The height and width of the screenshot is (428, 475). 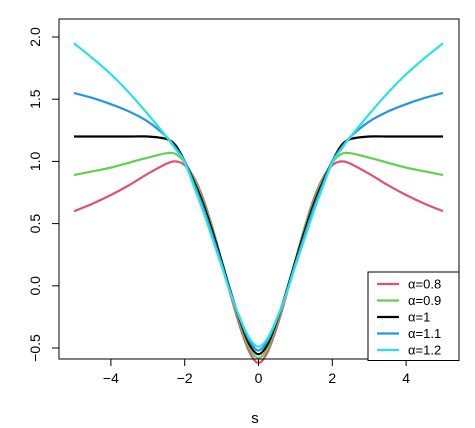 I want to click on y-tick-label: 0.0, so click(x=35, y=286).